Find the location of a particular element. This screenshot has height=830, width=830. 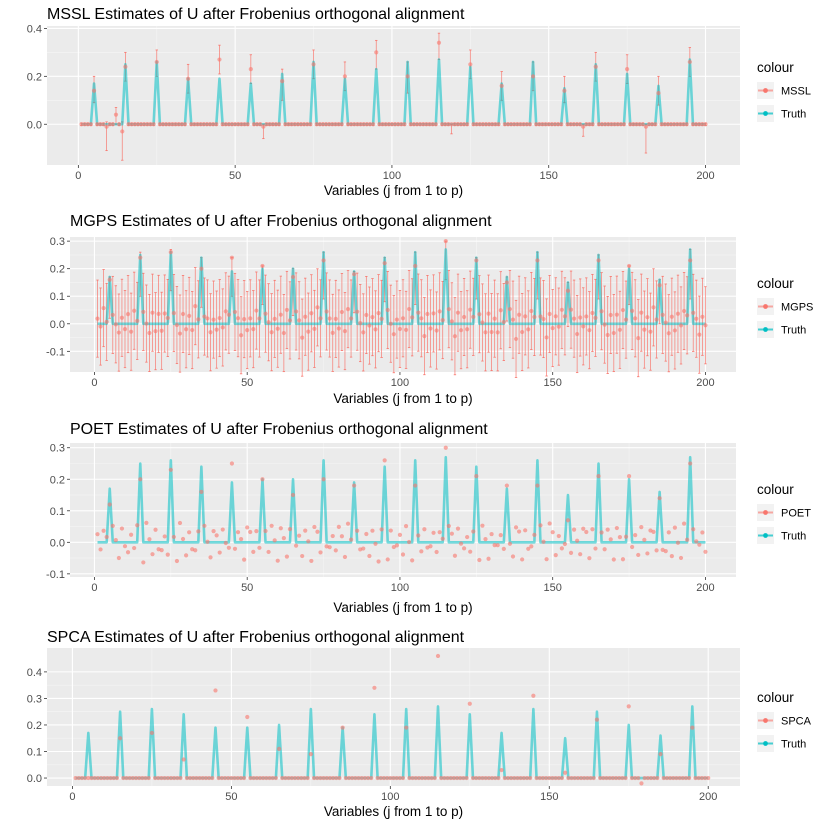

x-tick-label: 100 is located at coordinates (392, 176).